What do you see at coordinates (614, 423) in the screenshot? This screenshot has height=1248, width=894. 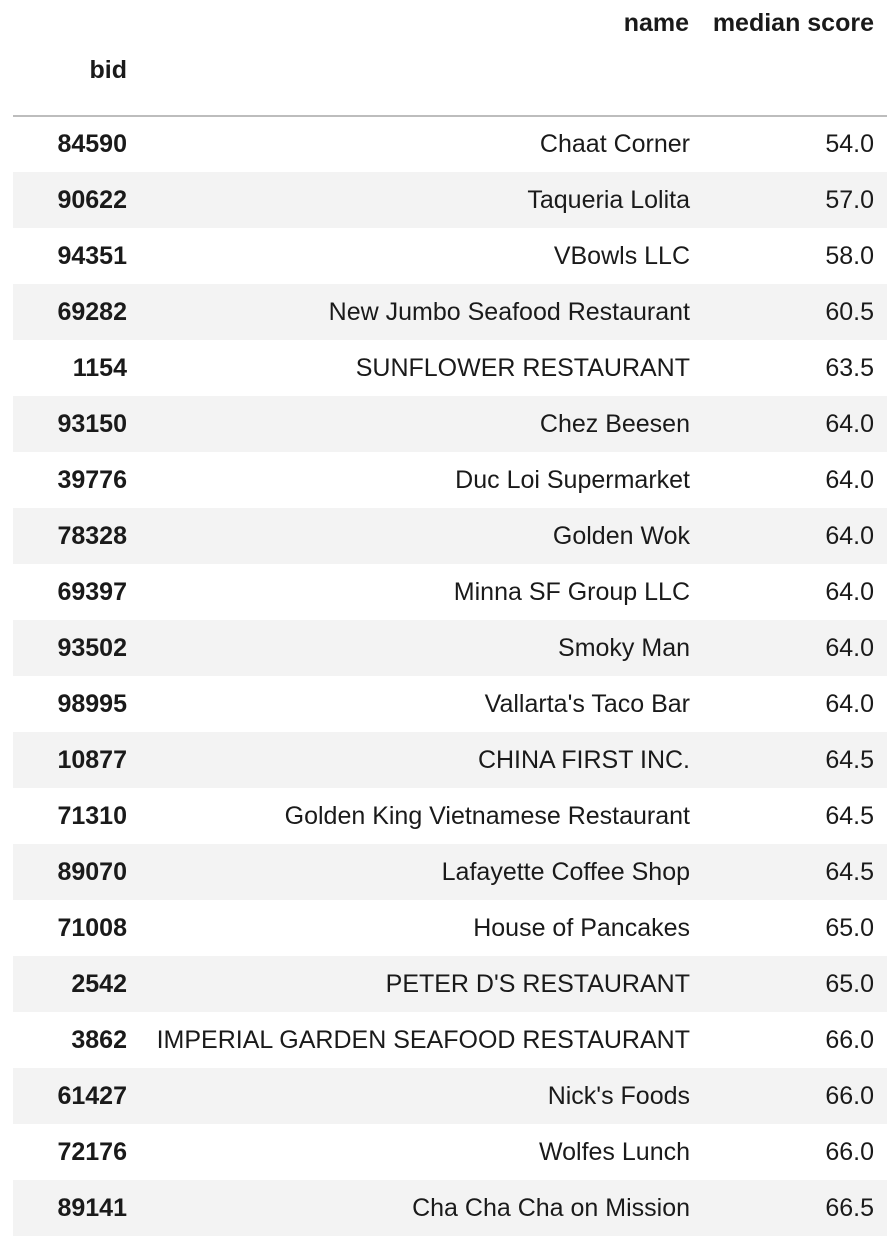 I see `row-name: Chez Beesen` at bounding box center [614, 423].